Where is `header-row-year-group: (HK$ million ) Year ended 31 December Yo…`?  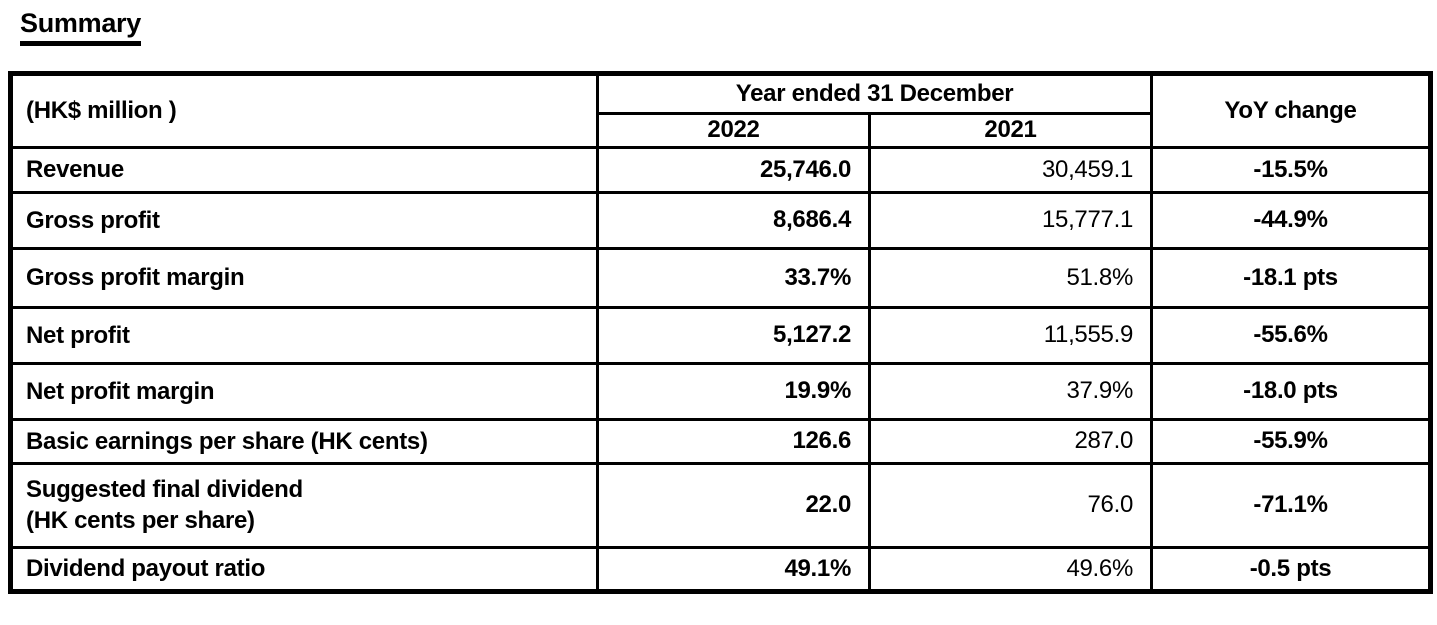
header-row-year-group: (HK$ million ) Year ended 31 December Yo… is located at coordinates (720, 110).